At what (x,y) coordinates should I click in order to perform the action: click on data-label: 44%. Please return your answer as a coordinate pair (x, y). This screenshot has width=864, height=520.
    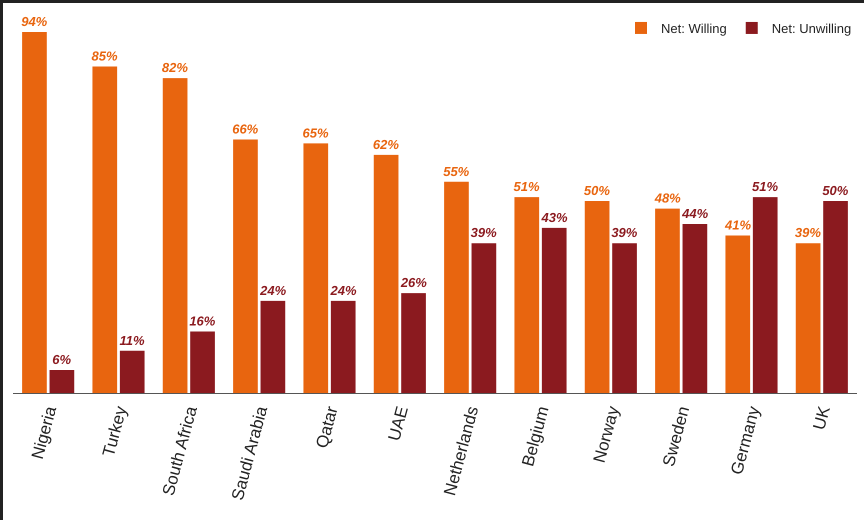
    Looking at the image, I should click on (695, 214).